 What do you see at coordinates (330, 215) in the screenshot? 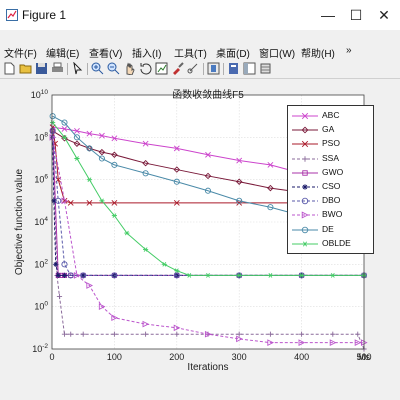
I see `legend-item-bwo: BWO` at bounding box center [330, 215].